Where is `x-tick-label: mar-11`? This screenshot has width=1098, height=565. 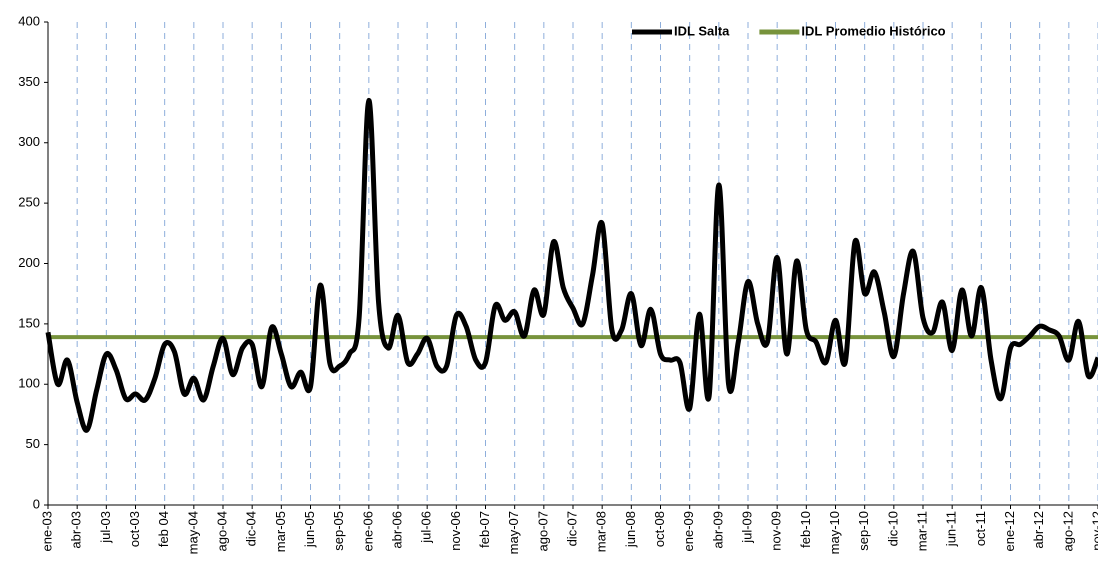
x-tick-label: mar-11 is located at coordinates (921, 531).